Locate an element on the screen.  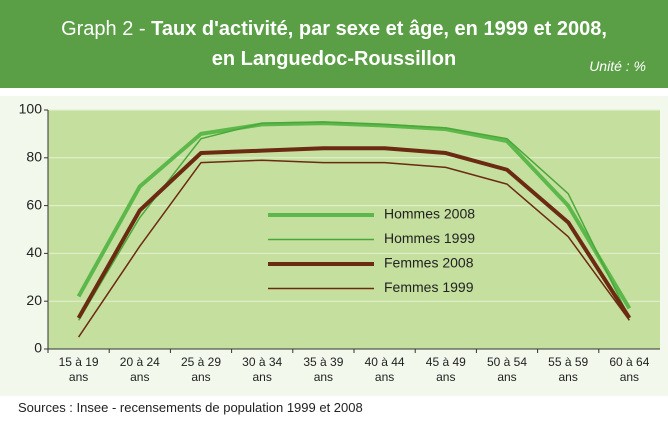
y-tick-label: 60 is located at coordinates (34, 204).